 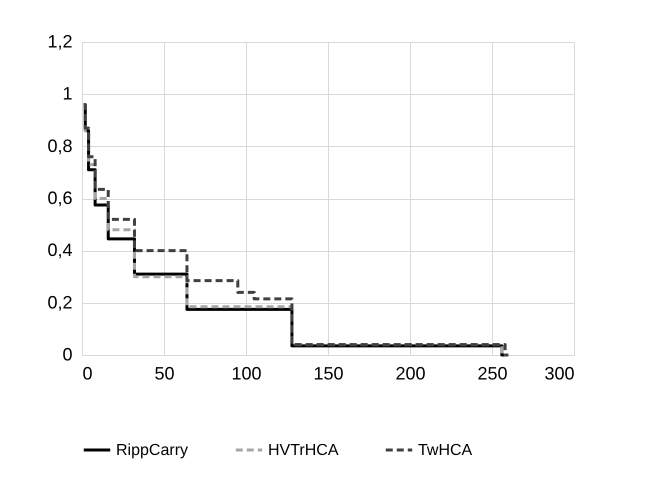 What do you see at coordinates (303, 450) in the screenshot?
I see `legend-label: HVTrHCA` at bounding box center [303, 450].